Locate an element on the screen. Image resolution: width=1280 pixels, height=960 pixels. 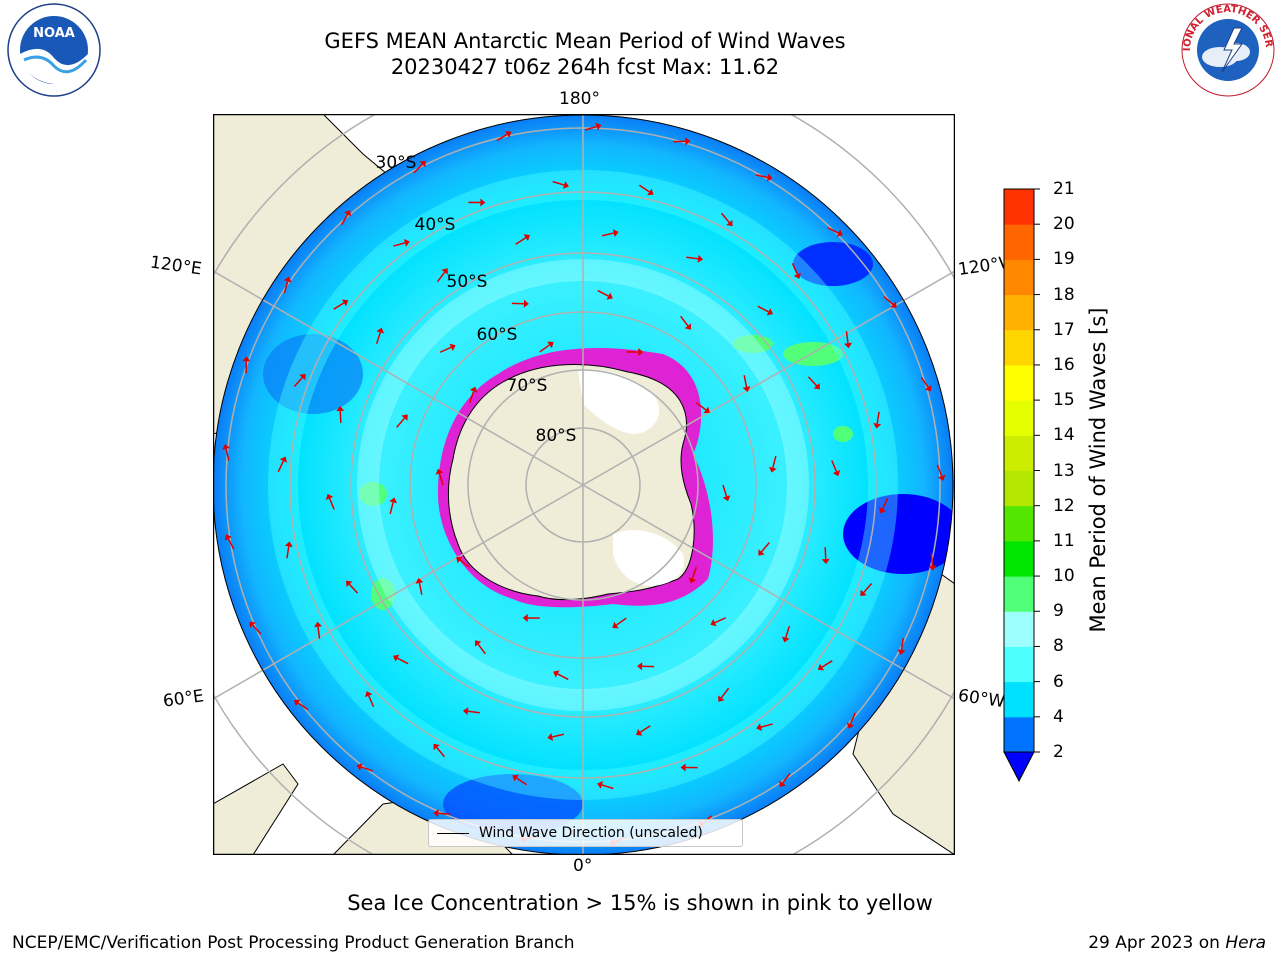
lat-label-80s: 80°S is located at coordinates (556, 436).